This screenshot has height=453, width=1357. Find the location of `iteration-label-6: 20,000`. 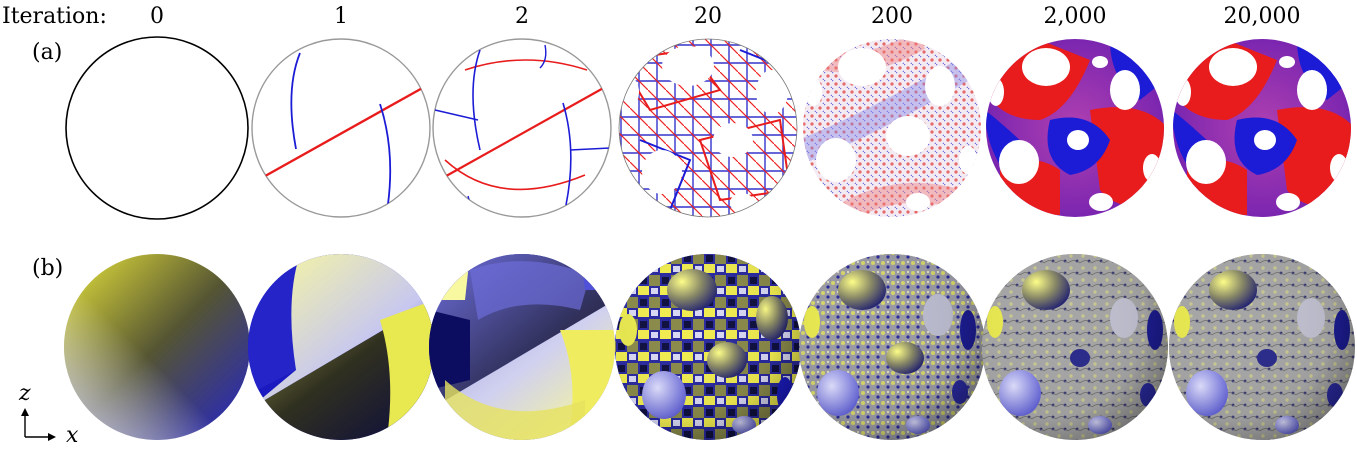

iteration-label-6: 20,000 is located at coordinates (1262, 16).